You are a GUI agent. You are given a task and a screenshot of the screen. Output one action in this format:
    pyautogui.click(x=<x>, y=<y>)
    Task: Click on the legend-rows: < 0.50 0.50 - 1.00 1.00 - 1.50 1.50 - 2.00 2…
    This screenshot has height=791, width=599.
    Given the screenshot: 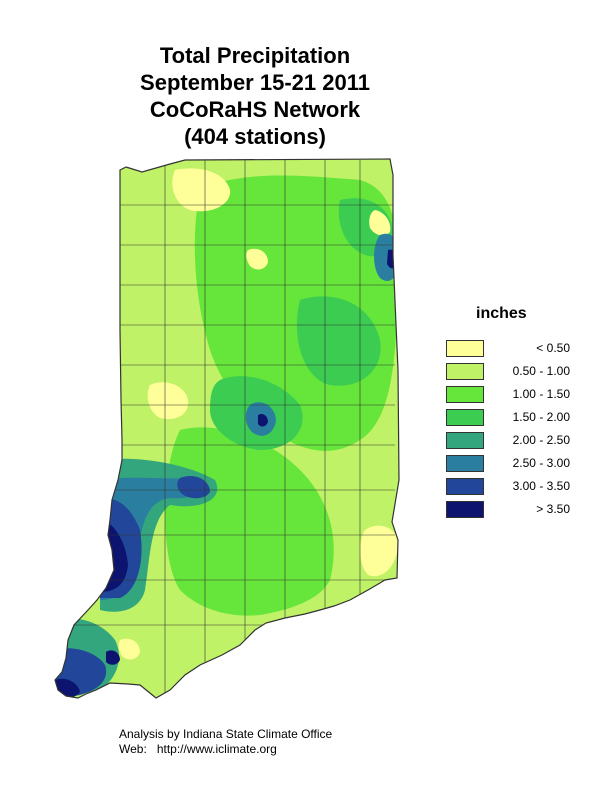 What is the action you would take?
    pyautogui.click(x=516, y=428)
    